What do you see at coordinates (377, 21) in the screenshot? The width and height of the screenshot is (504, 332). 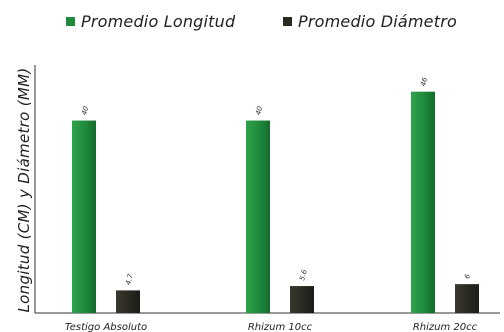 I see `legend-label-diametro: Promedio Diámetro` at bounding box center [377, 21].